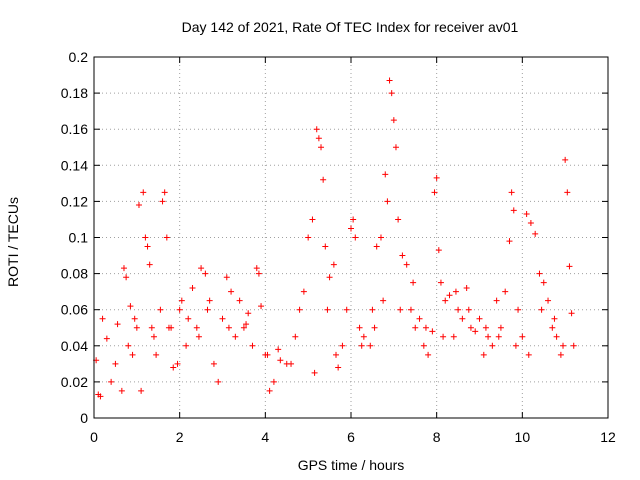  Describe the element at coordinates (79, 238) in the screenshot. I see `y-tick-label: 0.1` at that location.